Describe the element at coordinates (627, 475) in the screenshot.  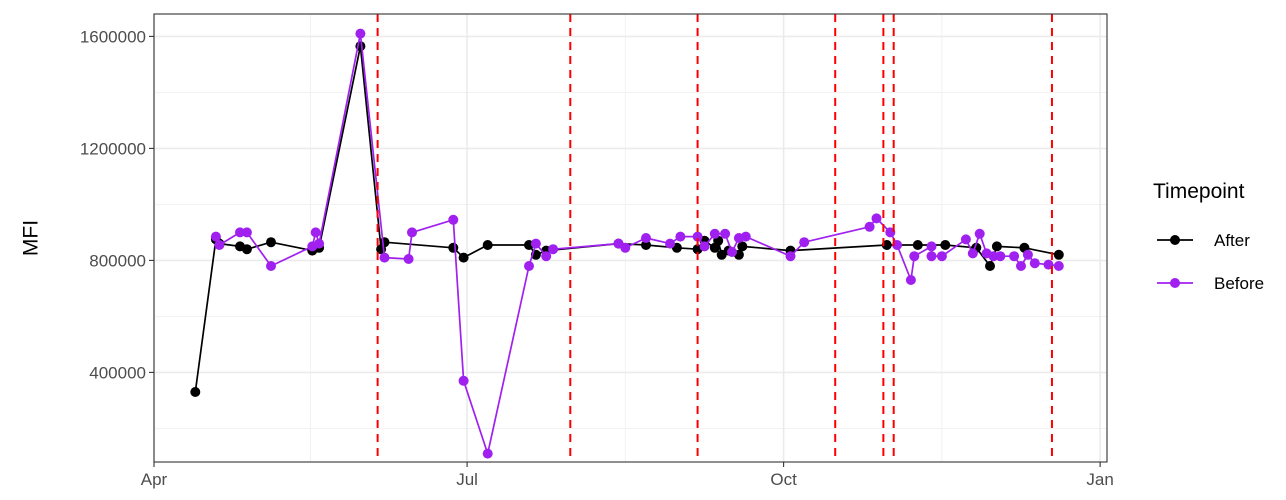
I see `x-axis: Apr Jul Oct Jan` at that location.